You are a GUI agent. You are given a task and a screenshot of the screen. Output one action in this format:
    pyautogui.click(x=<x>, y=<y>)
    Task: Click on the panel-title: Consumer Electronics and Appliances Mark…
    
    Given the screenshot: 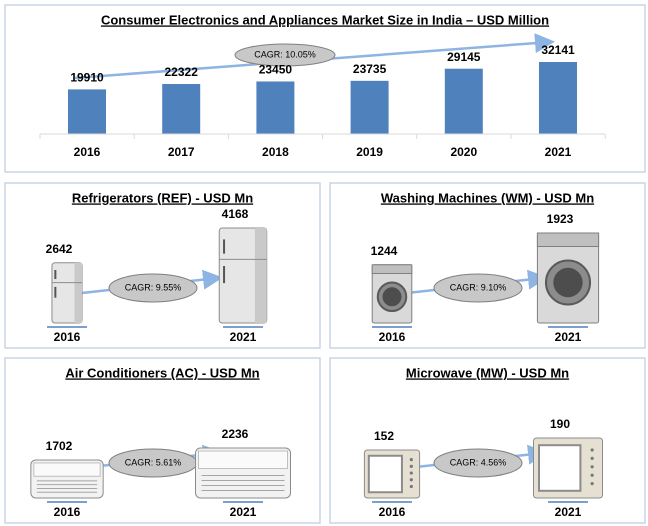 What is the action you would take?
    pyautogui.click(x=325, y=19)
    